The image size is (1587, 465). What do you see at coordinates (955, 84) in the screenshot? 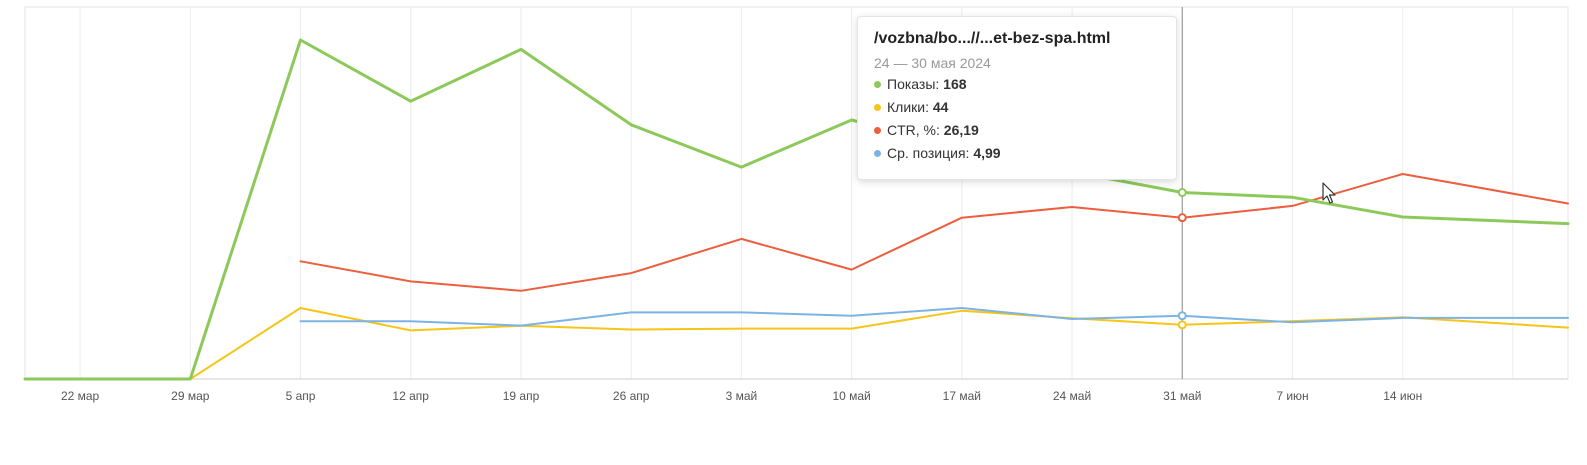
I see `tooltip-value: 168` at bounding box center [955, 84].